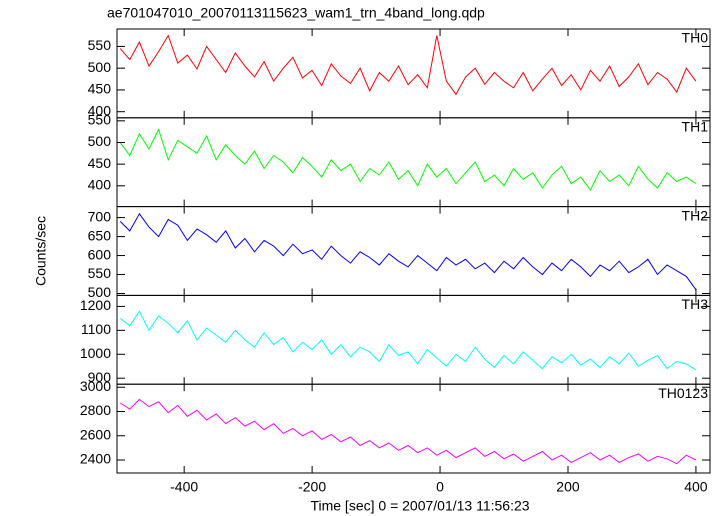 This screenshot has height=516, width=723. I want to click on y-tick-label: 900, so click(100, 377).